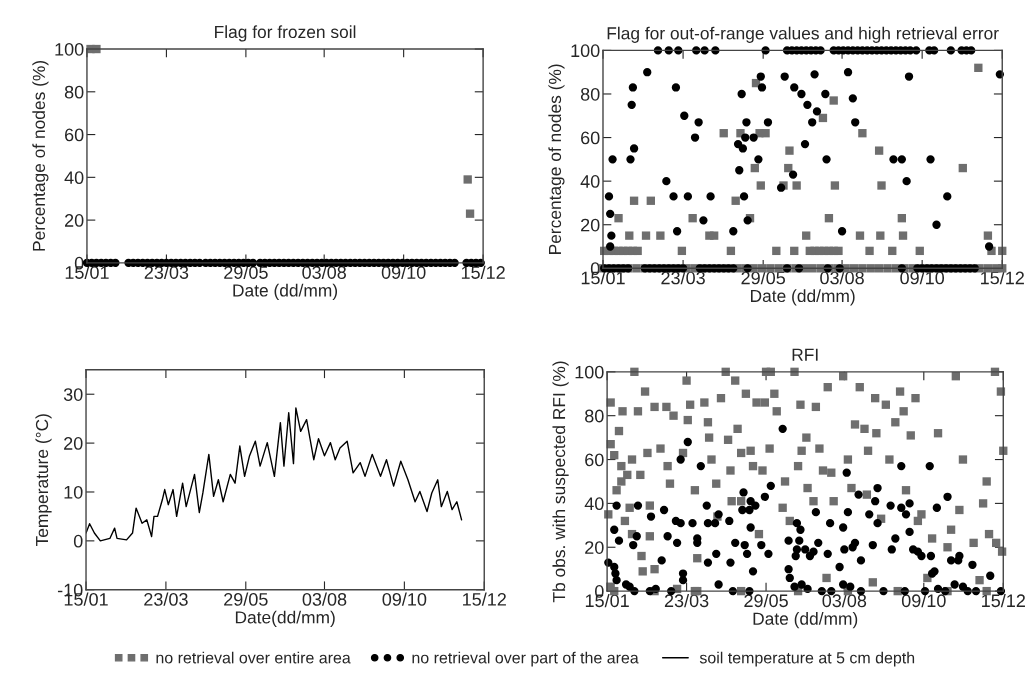  What do you see at coordinates (807, 659) in the screenshot?
I see `legend-label: soil temperature at 5 cm depth` at bounding box center [807, 659].